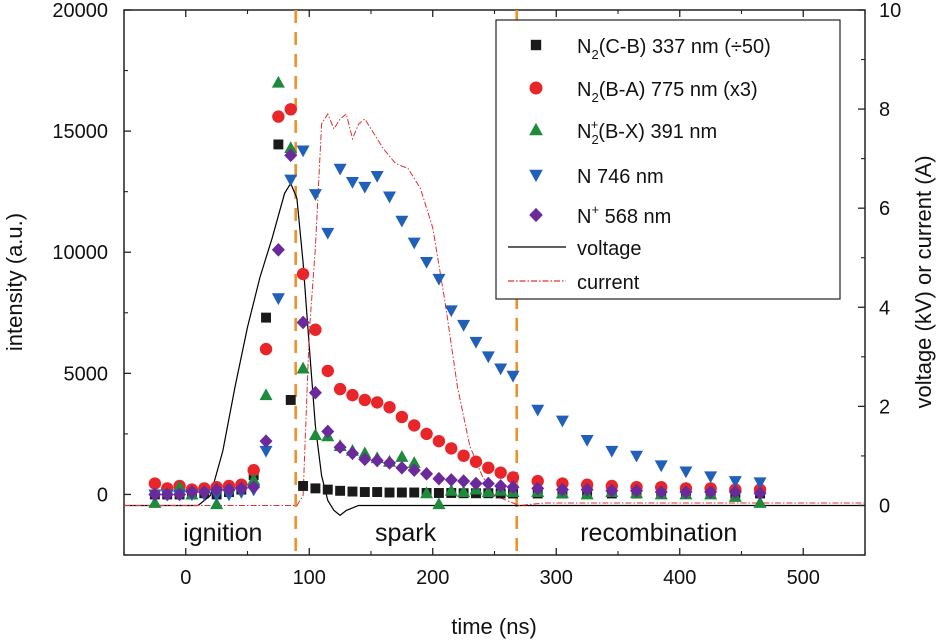  Describe the element at coordinates (460, 533) in the screenshot. I see `phase-labels: ignition spark recombination` at that location.